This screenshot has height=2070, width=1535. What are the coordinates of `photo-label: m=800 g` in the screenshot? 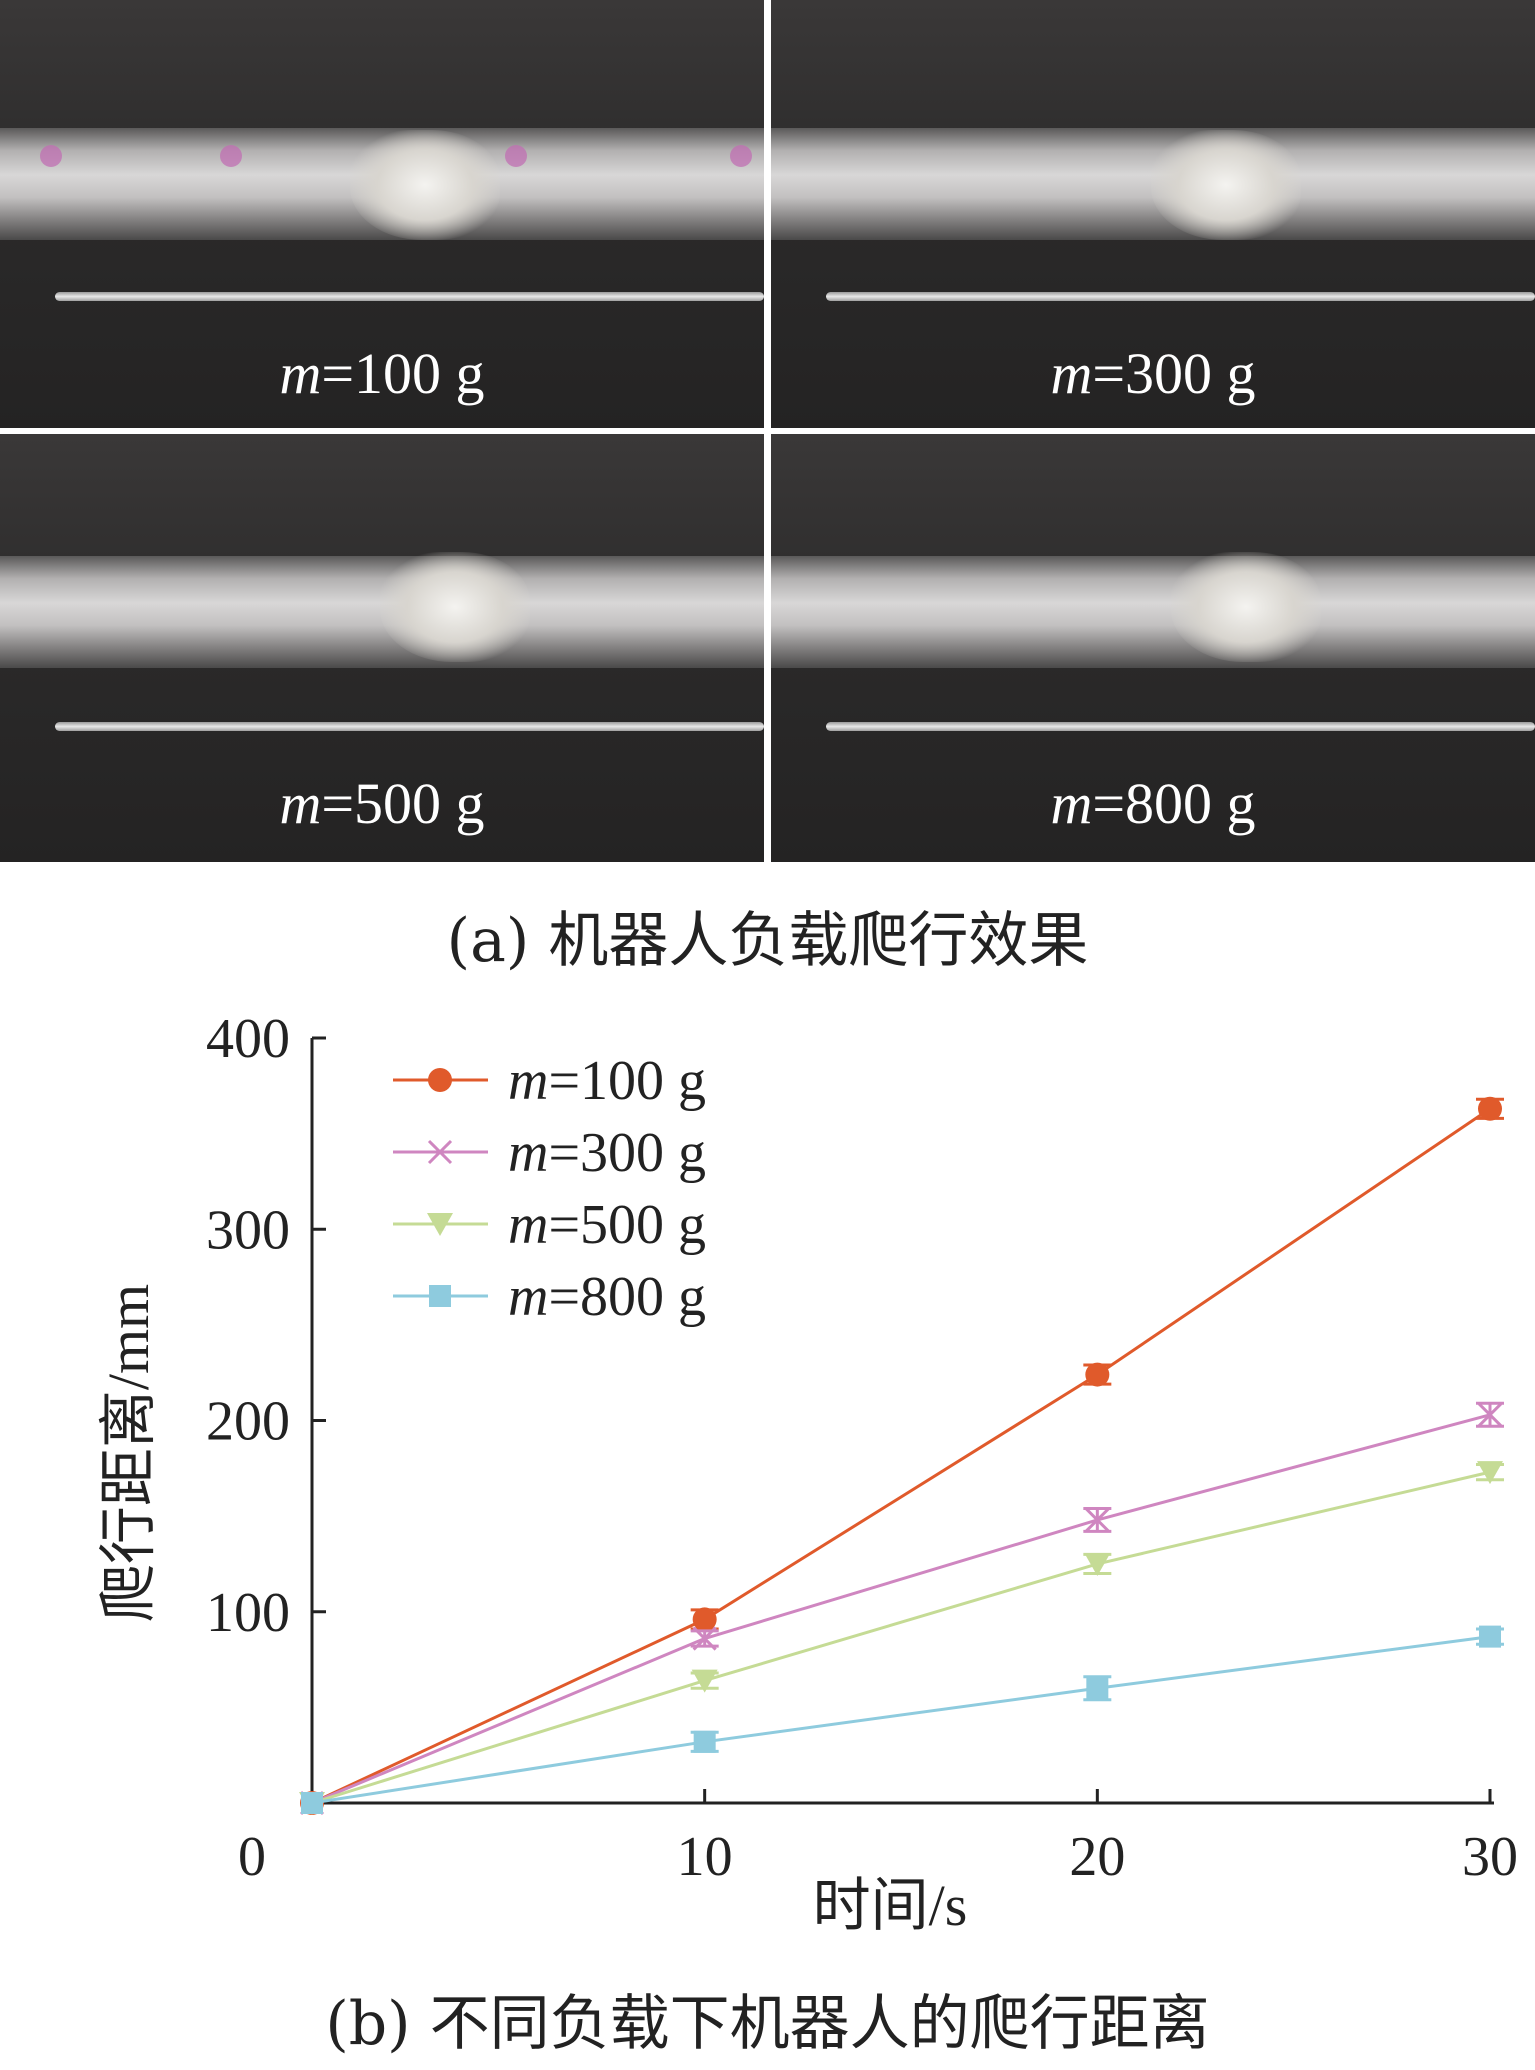 It's located at (1153, 803).